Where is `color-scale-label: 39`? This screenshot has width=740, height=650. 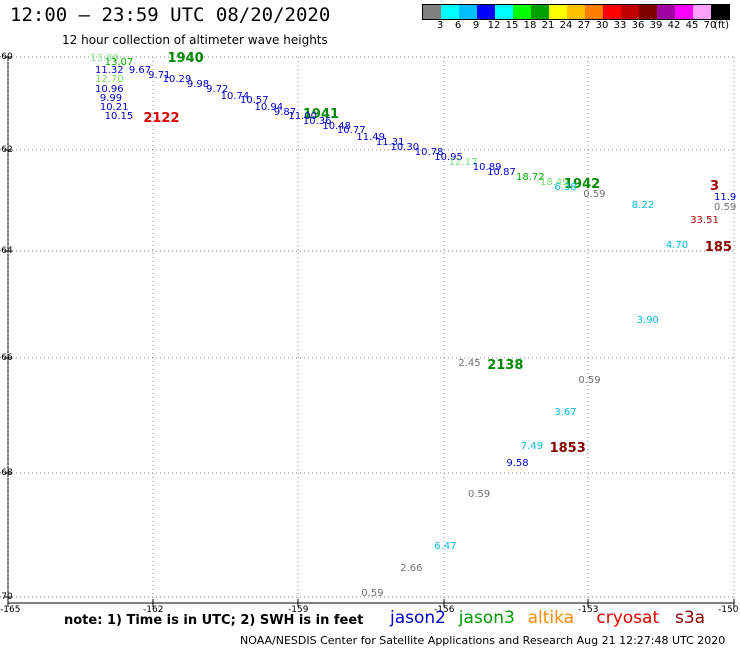 color-scale-label: 39 is located at coordinates (656, 25).